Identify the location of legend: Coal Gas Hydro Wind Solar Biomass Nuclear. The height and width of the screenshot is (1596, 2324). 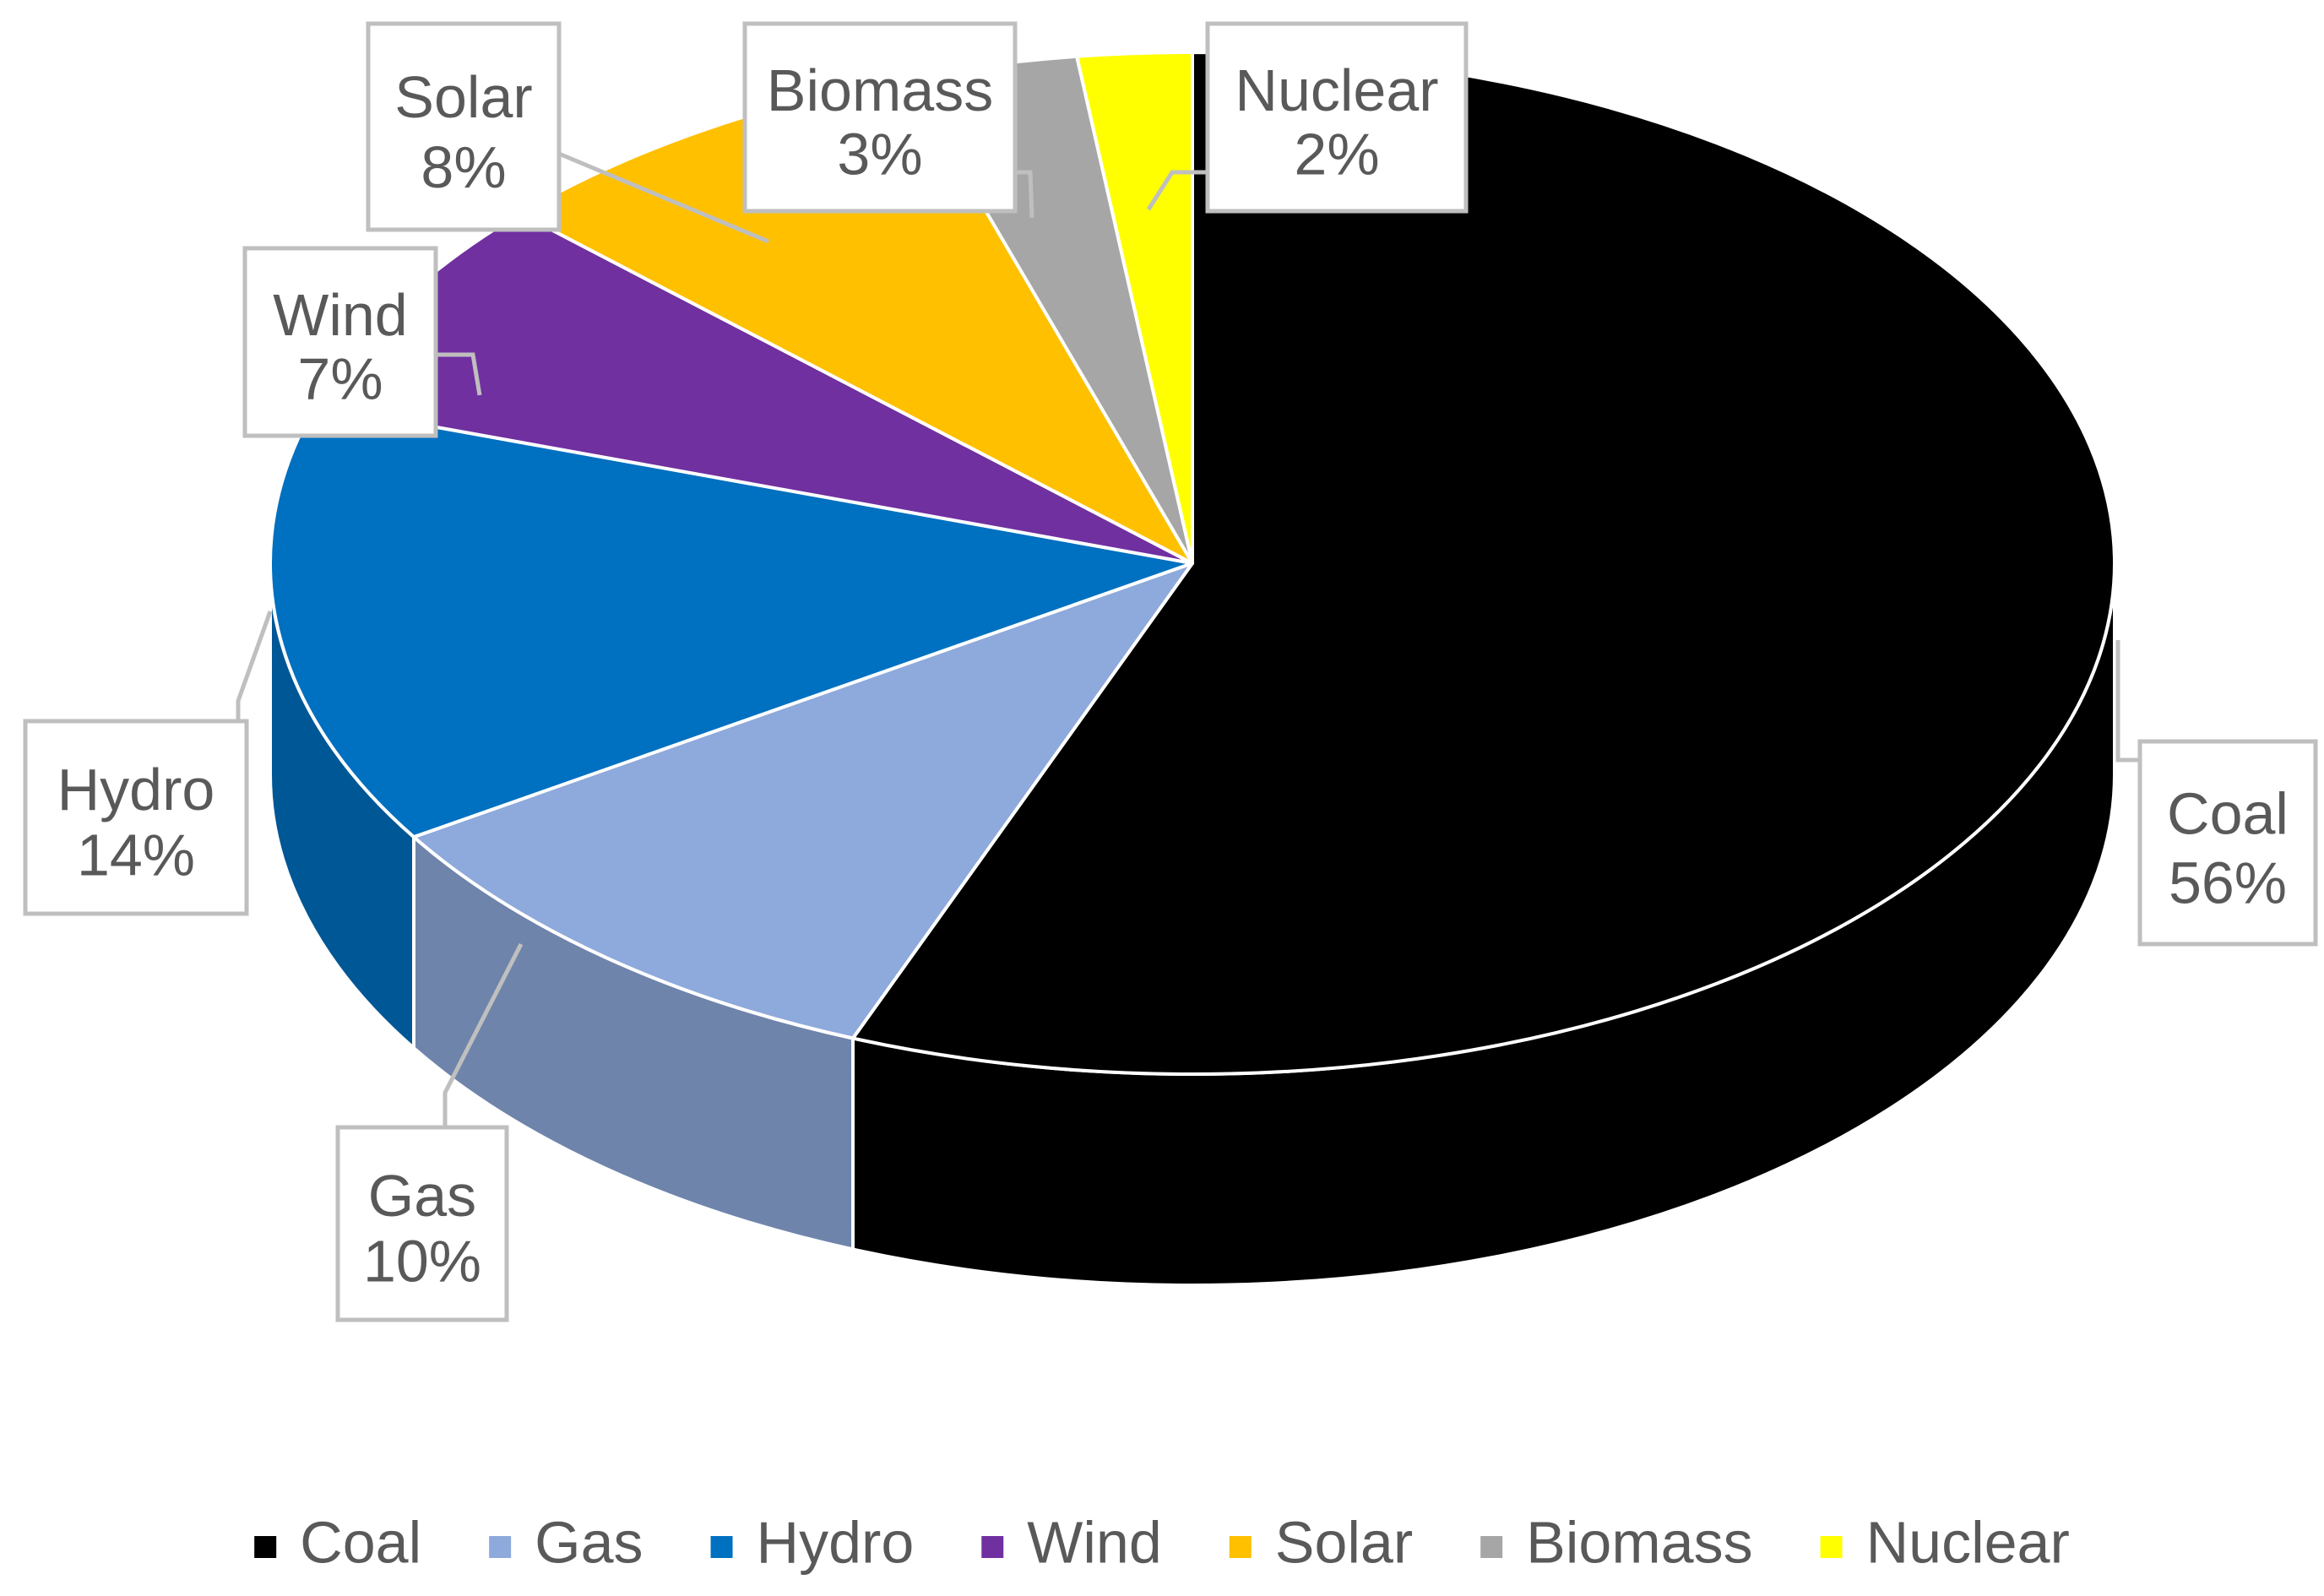
(1162, 1542).